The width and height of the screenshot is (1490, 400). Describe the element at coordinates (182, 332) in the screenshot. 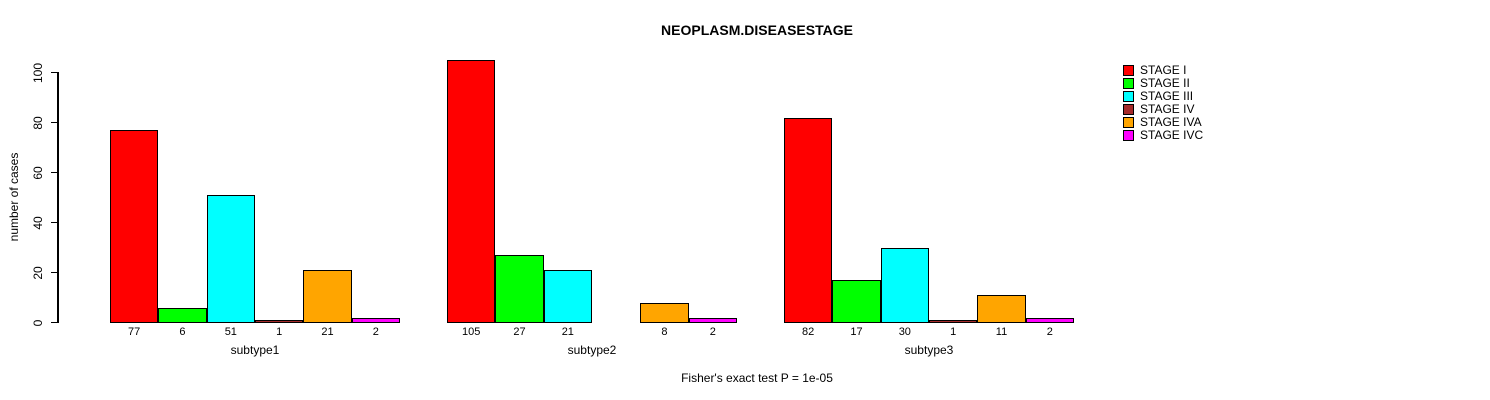

I see `bar-value-label: 6` at that location.